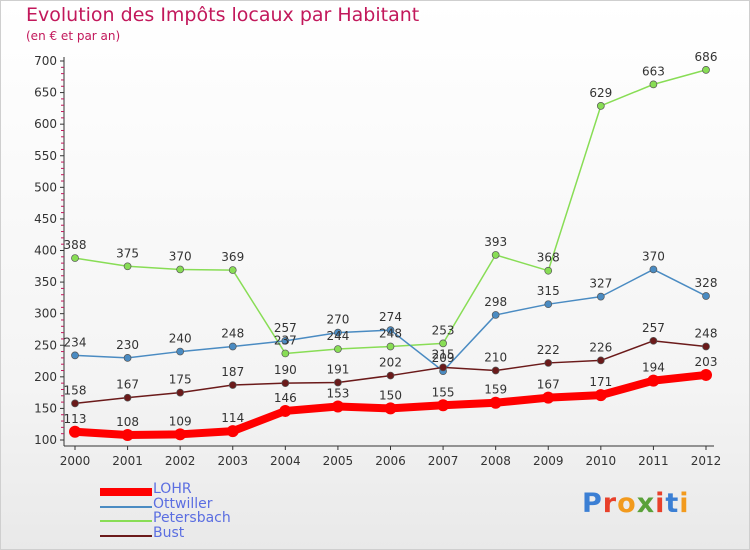  Describe the element at coordinates (337, 336) in the screenshot. I see `data-label-petersbach: 244` at that location.